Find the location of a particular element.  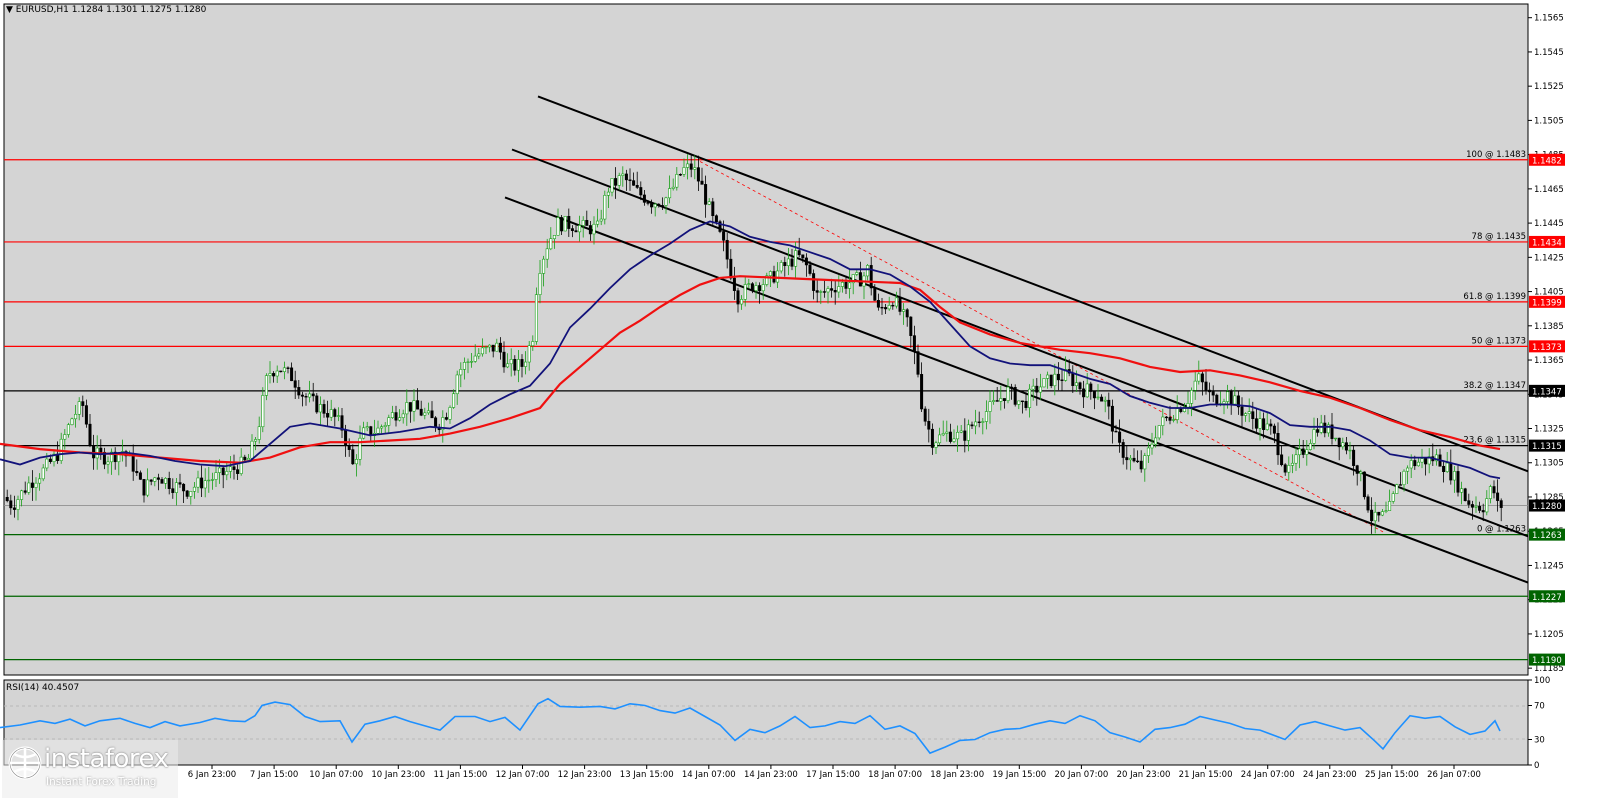

fib-level-label: 78 @ 1.1435 is located at coordinates (1499, 237).